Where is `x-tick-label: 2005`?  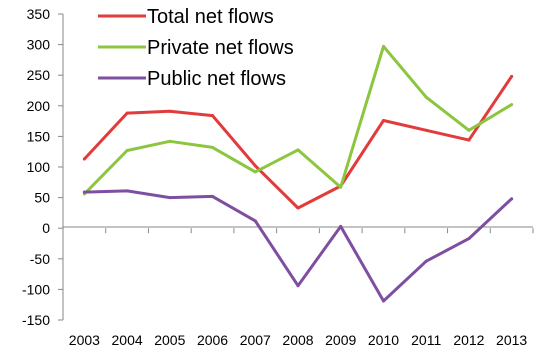
x-tick-label: 2005 is located at coordinates (169, 340).